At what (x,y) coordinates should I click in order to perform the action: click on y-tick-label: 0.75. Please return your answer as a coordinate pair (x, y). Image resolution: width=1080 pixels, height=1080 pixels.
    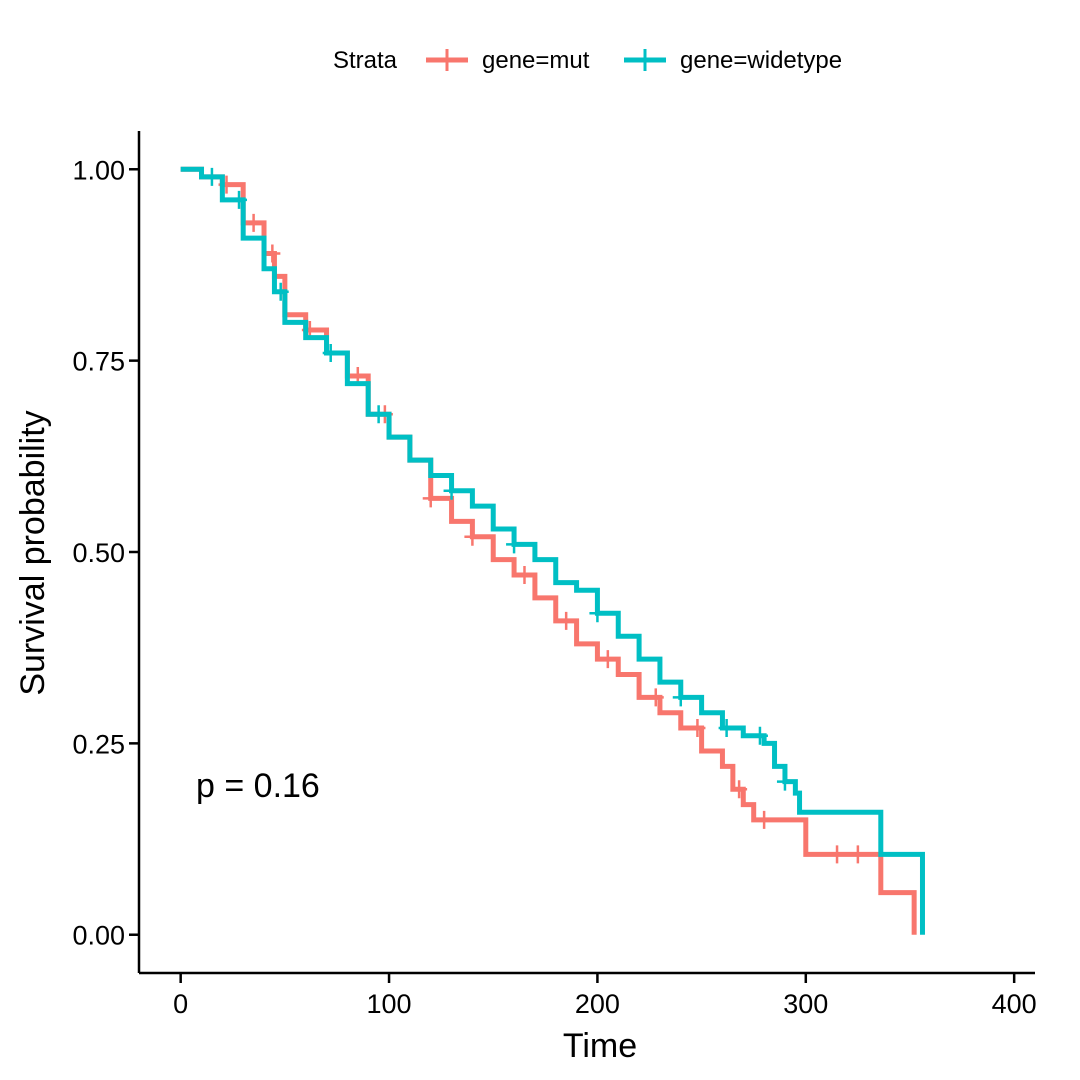
    Looking at the image, I should click on (98, 362).